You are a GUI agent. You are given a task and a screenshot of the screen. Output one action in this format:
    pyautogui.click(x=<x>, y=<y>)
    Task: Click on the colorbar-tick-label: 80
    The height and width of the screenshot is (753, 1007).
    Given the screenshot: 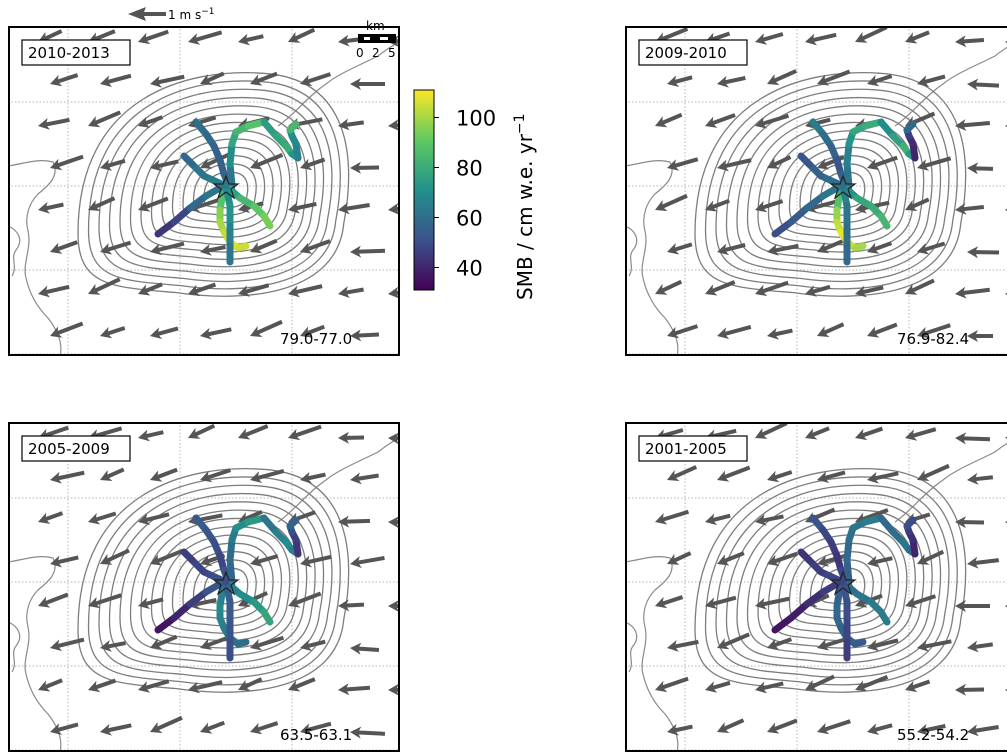 What is the action you would take?
    pyautogui.click(x=469, y=169)
    